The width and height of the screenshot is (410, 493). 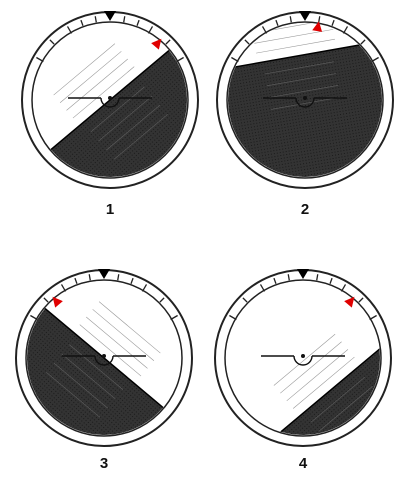 I want to click on panel-label: 3, so click(x=104, y=463).